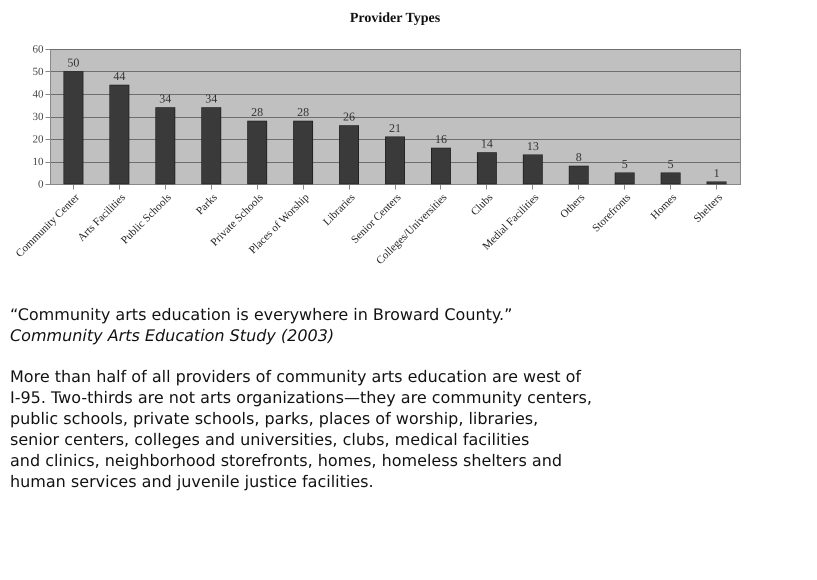 This screenshot has width=817, height=580. What do you see at coordinates (38, 50) in the screenshot?
I see `y-tick-label: 60` at bounding box center [38, 50].